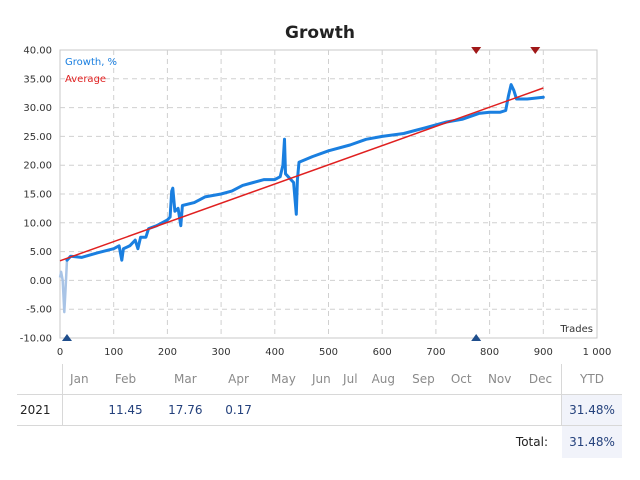 The image size is (640, 480). What do you see at coordinates (350, 379) in the screenshot?
I see `month-header-jul: Jul` at bounding box center [350, 379].